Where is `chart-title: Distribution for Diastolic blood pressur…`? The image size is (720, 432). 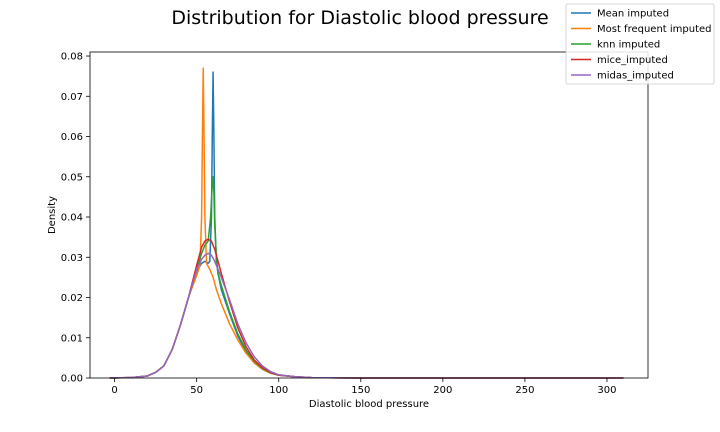 chart-title: Distribution for Diastolic blood pressur… is located at coordinates (359, 18).